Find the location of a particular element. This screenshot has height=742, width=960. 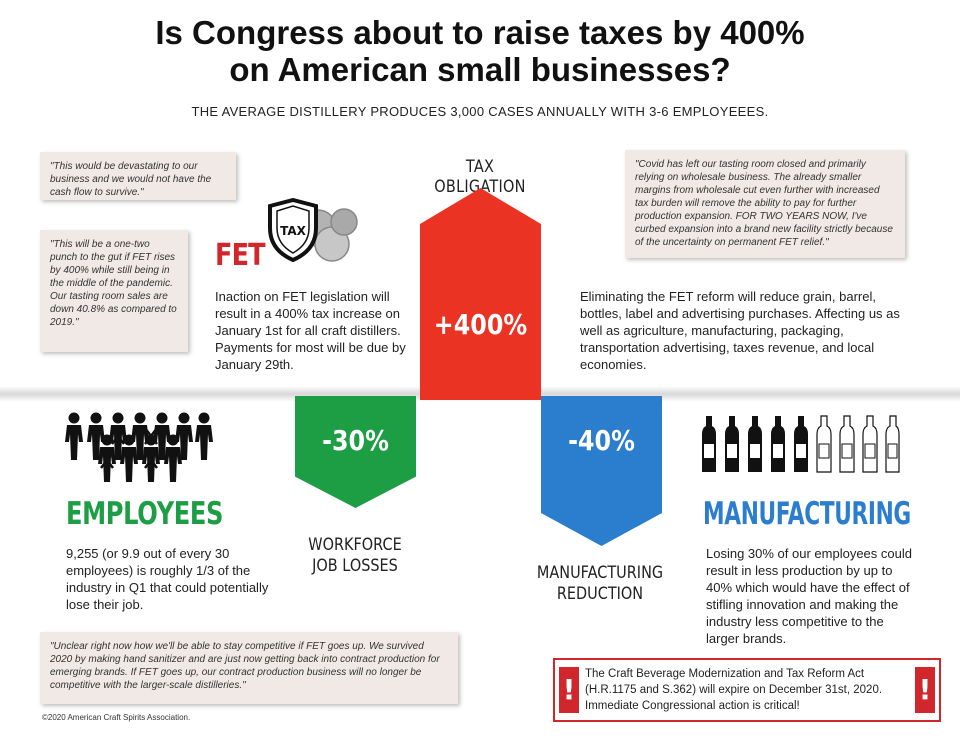

tax-obligation-value: +400% is located at coordinates (480, 324).